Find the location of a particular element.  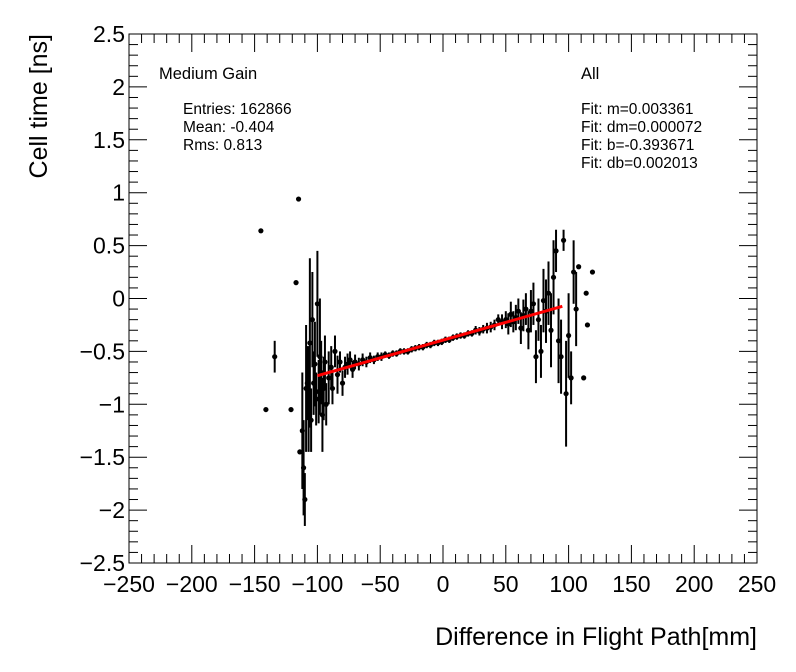

x-tick-label: 200 is located at coordinates (694, 584).